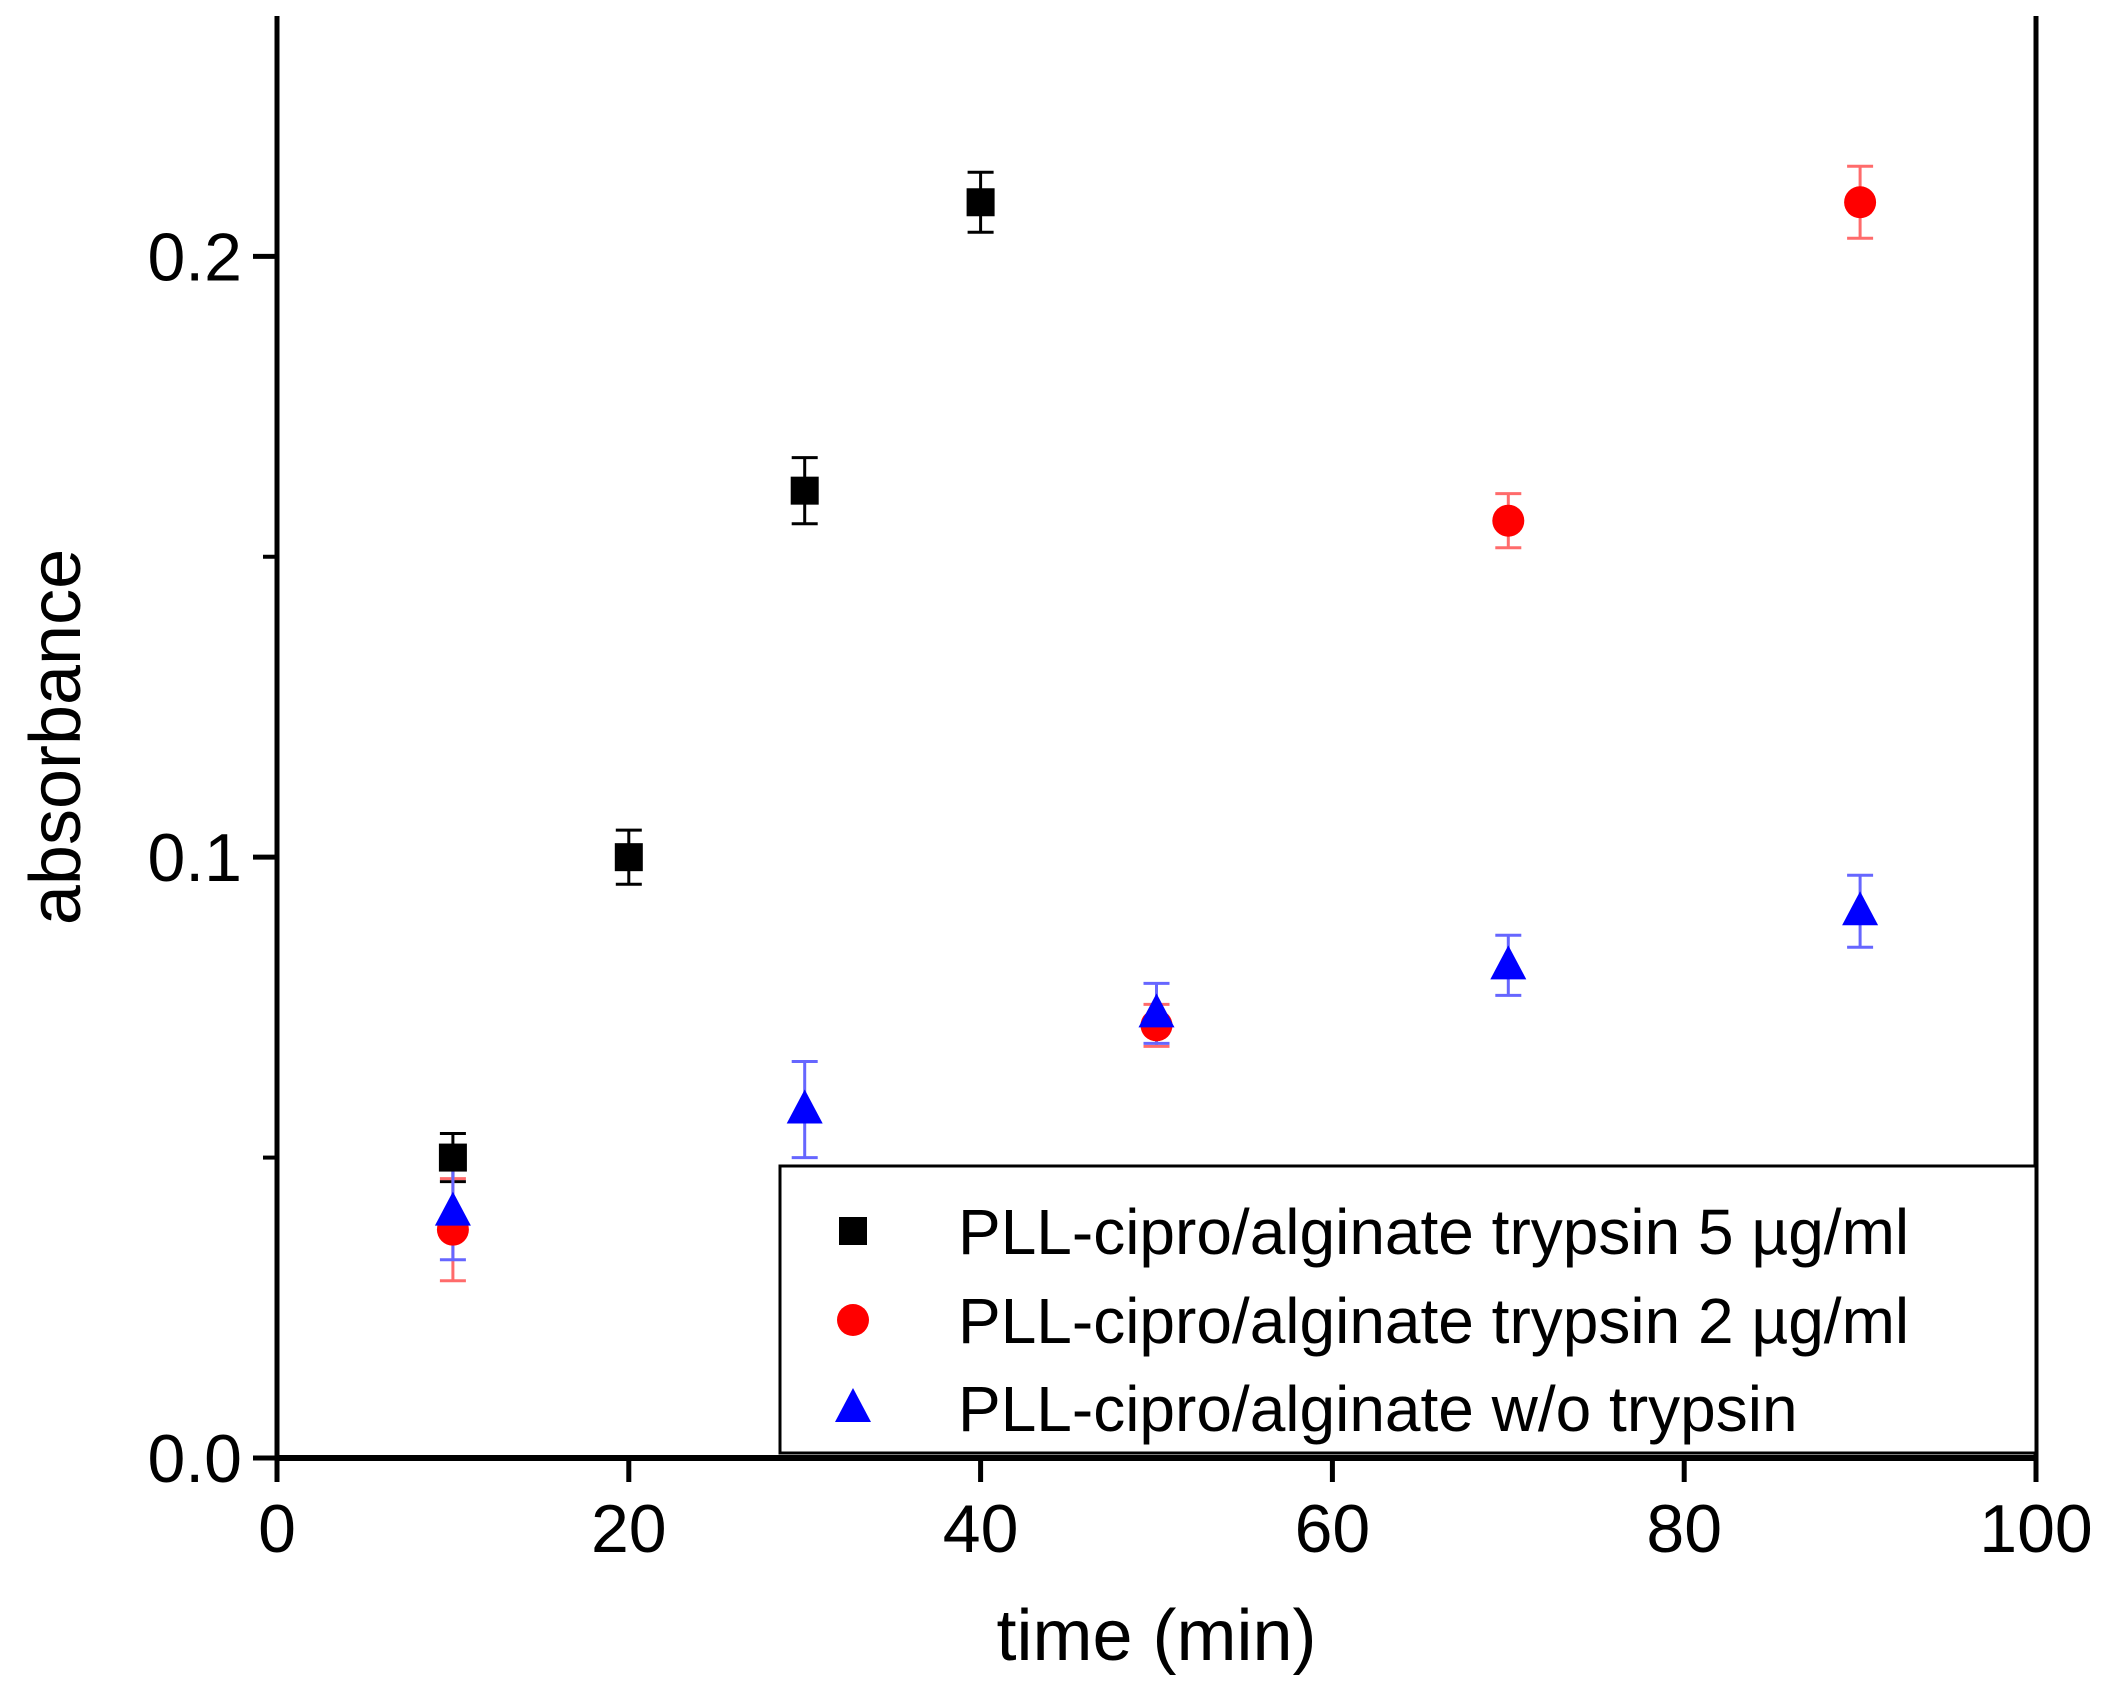  Describe the element at coordinates (277, 1529) in the screenshot. I see `x-tick-label: 0` at that location.